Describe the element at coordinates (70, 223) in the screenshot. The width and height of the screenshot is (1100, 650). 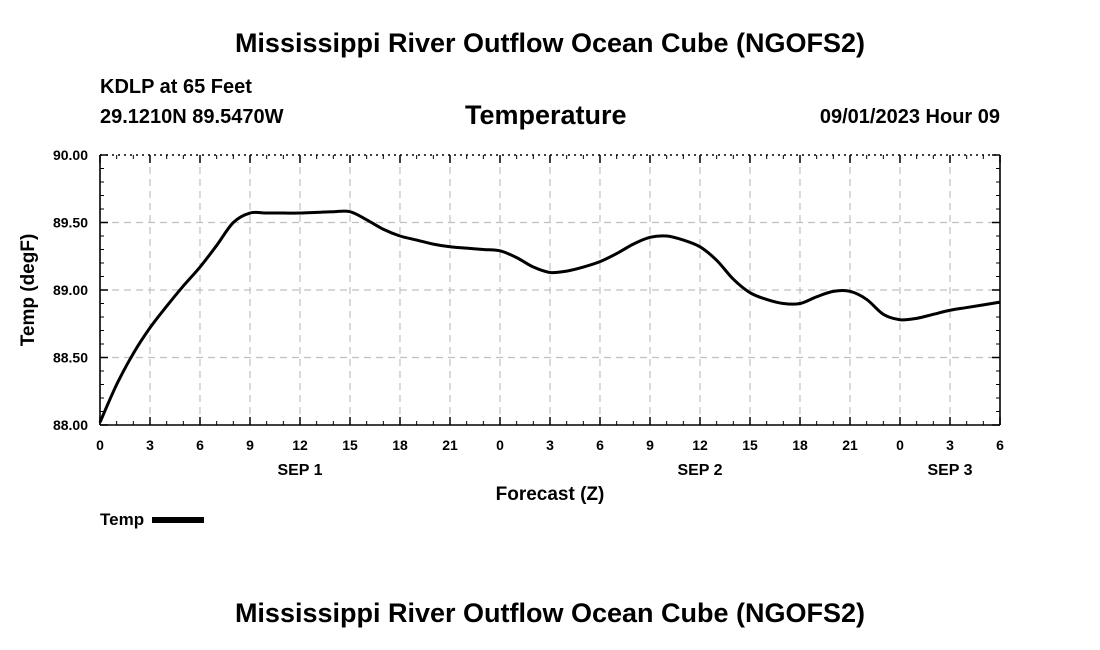
I see `y-tick-label: 89.50` at that location.